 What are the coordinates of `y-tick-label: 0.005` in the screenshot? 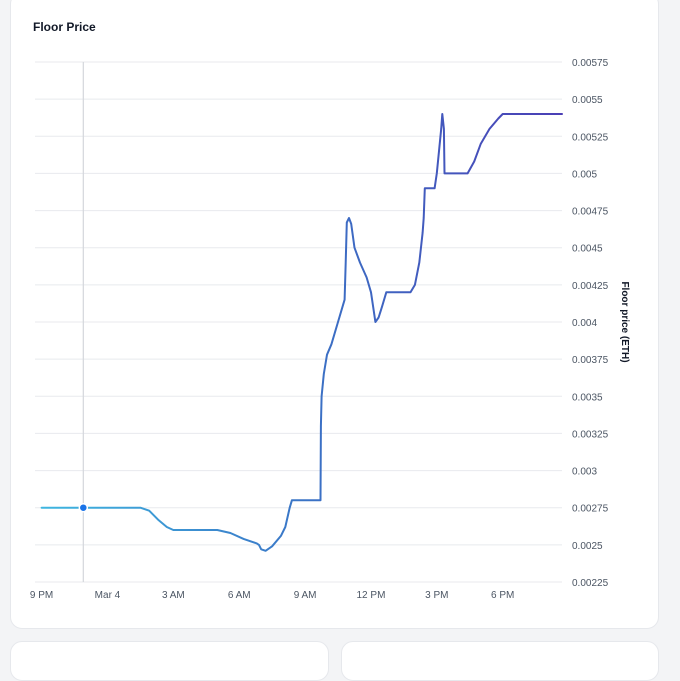 It's located at (584, 174).